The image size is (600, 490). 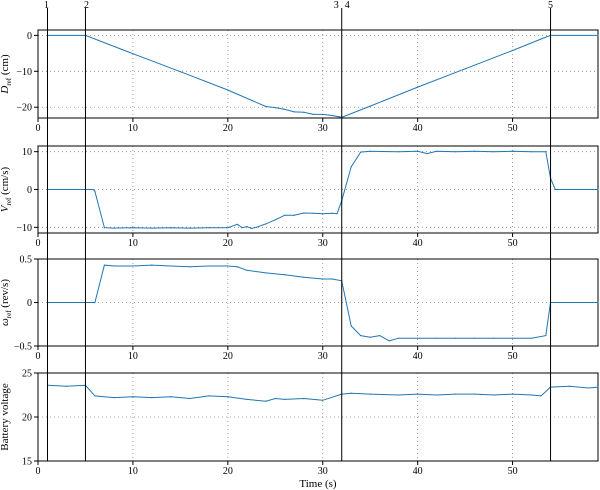 I want to click on y-tick-label: 0.5, so click(x=26, y=260).